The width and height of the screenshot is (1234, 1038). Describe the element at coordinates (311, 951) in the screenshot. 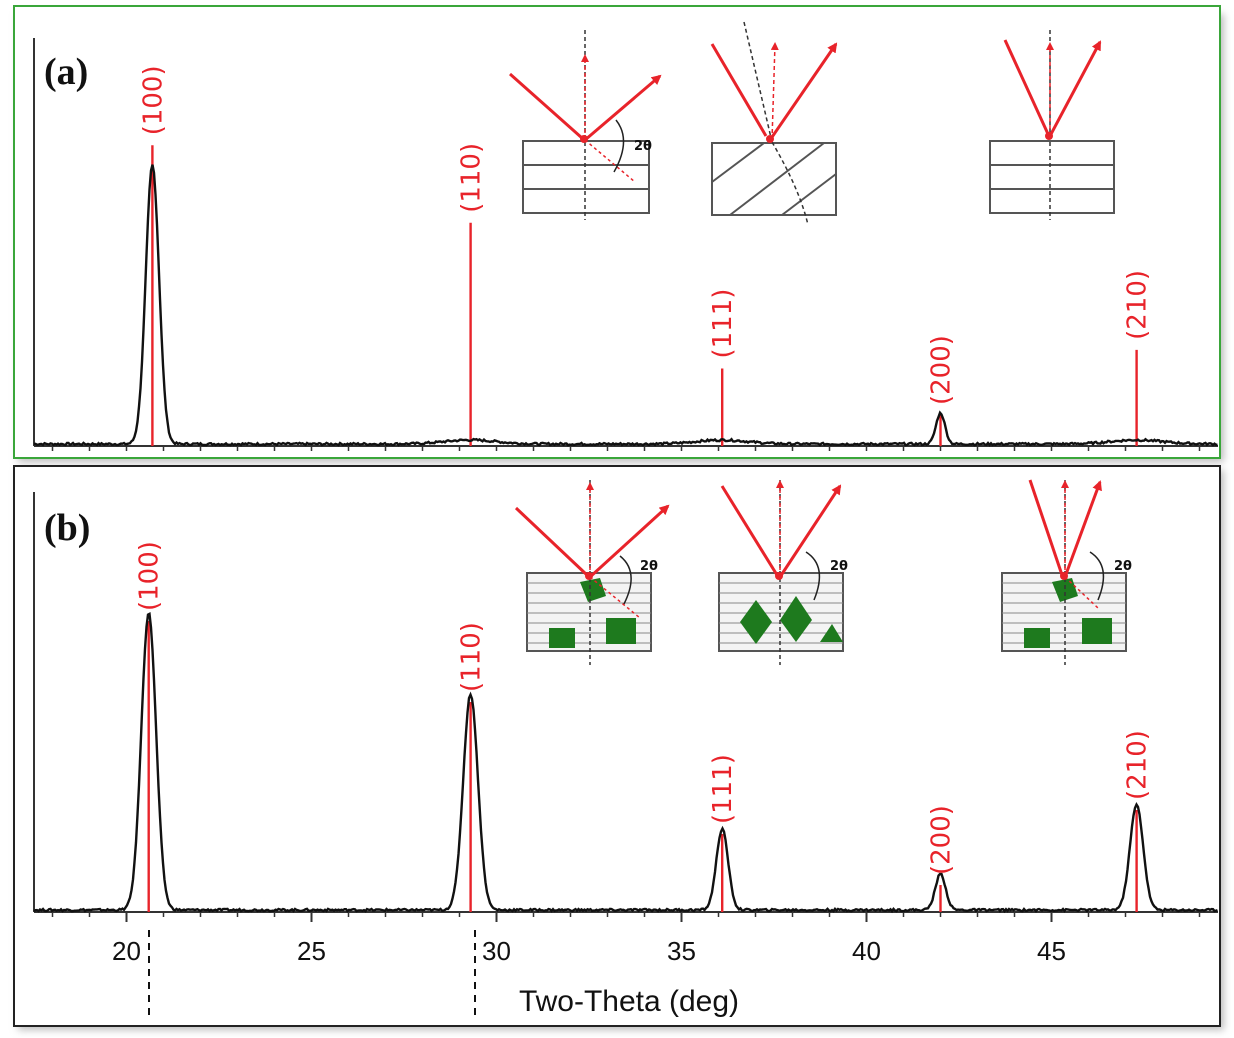

I see `x-tick-label: 25` at that location.